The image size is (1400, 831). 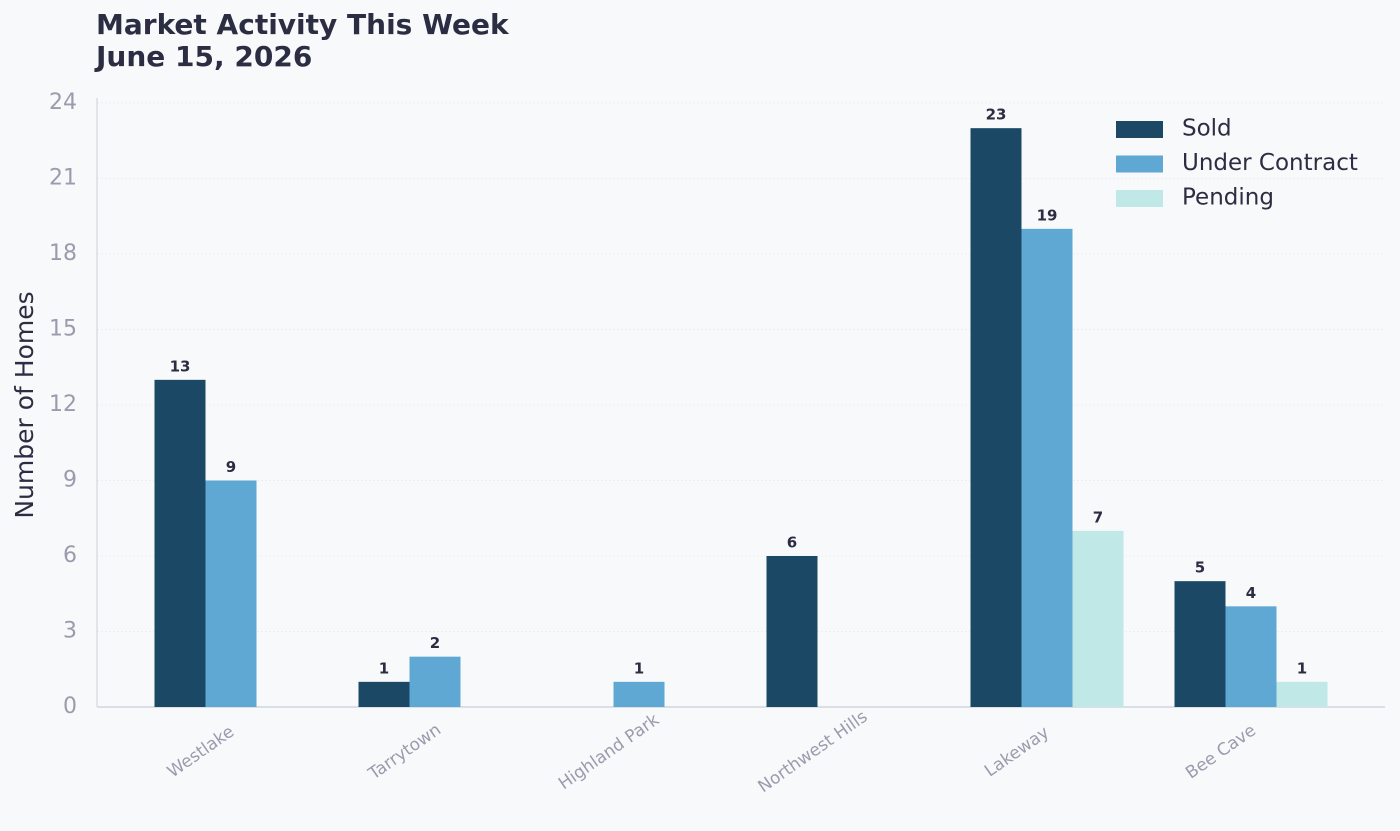 What do you see at coordinates (792, 543) in the screenshot?
I see `data-label: 6` at bounding box center [792, 543].